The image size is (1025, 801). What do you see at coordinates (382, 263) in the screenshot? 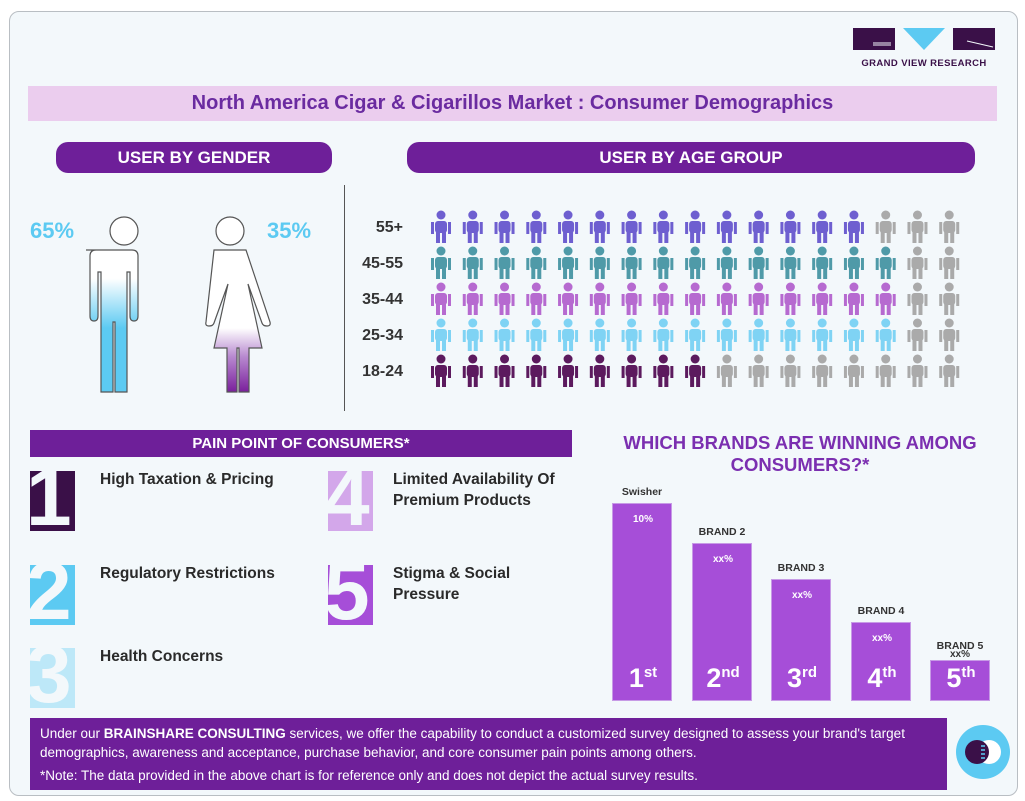
I see `age-label: 45-55` at bounding box center [382, 263].